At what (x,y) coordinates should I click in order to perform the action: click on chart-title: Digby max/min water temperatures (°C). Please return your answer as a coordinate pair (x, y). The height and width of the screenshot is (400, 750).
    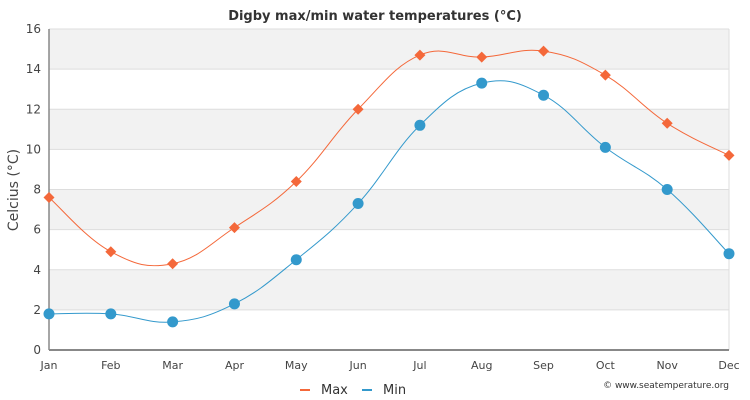
    Looking at the image, I should click on (375, 16).